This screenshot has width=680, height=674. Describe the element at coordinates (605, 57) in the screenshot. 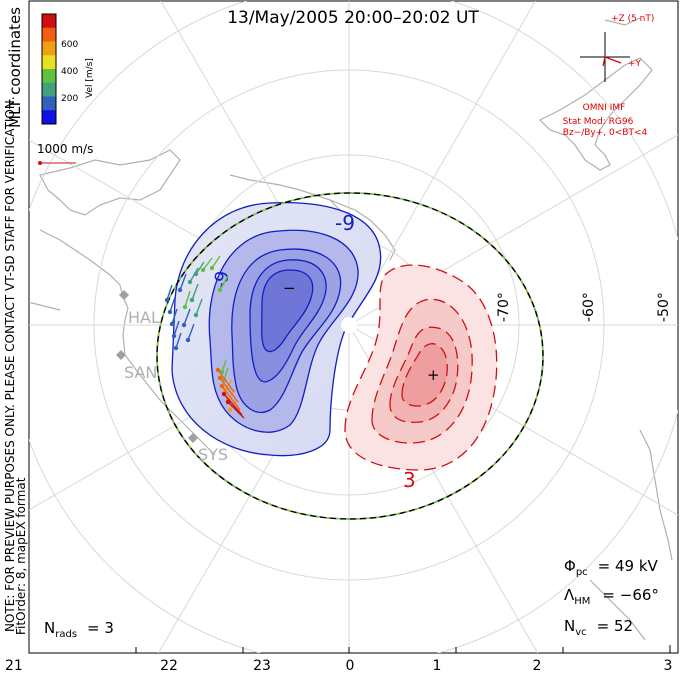

I see `imf-dial` at that location.